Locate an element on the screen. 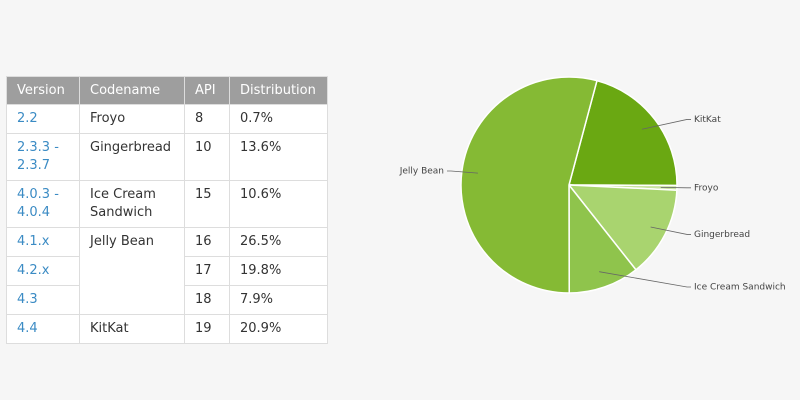 The width and height of the screenshot is (800, 400). version-link: 2.2 is located at coordinates (43, 119).